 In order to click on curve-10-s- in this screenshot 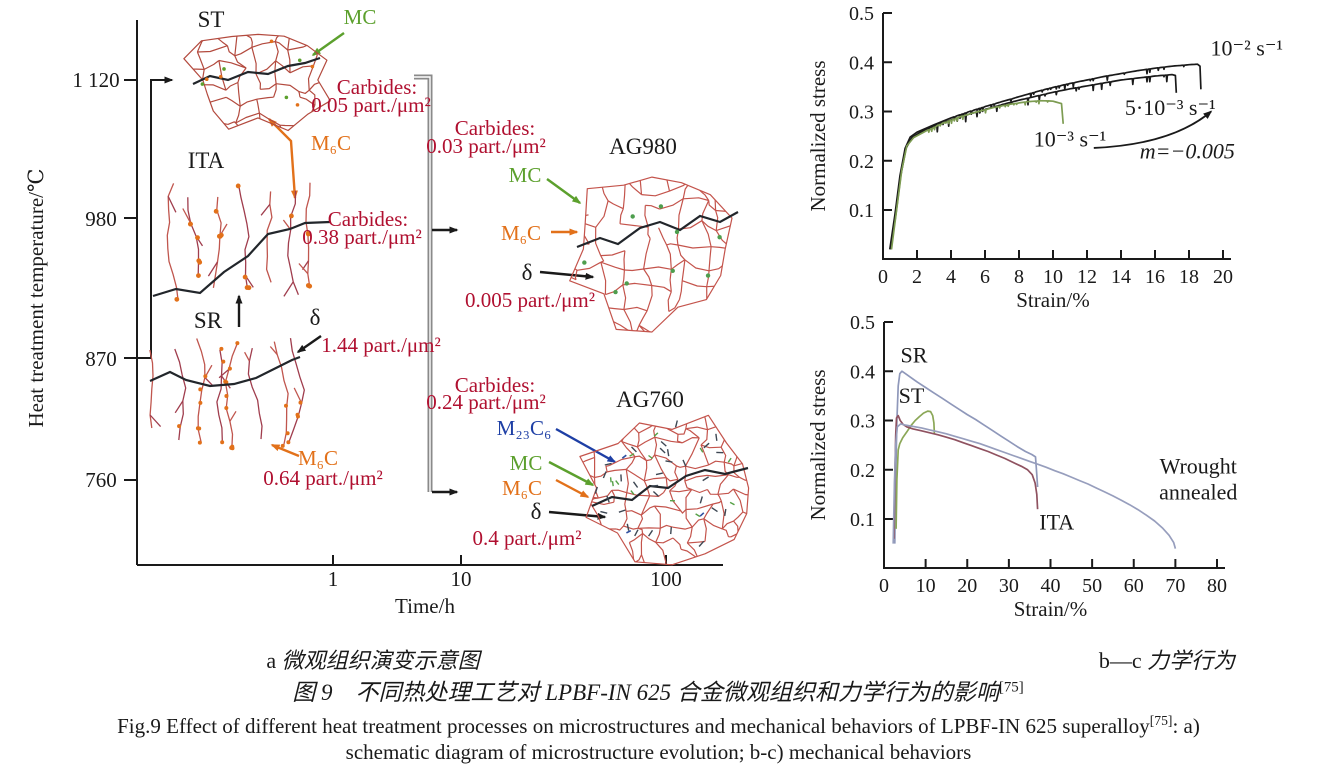, I will do `click(977, 174)`.